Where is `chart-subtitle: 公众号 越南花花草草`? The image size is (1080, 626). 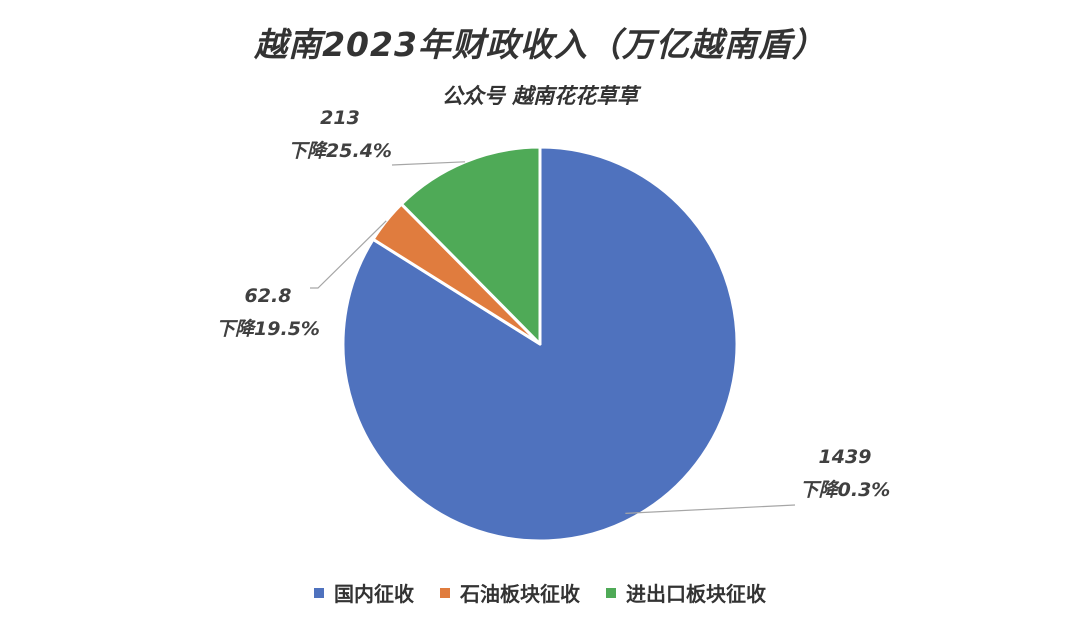
chart-subtitle: 公众号 越南花花草草 is located at coordinates (540, 96).